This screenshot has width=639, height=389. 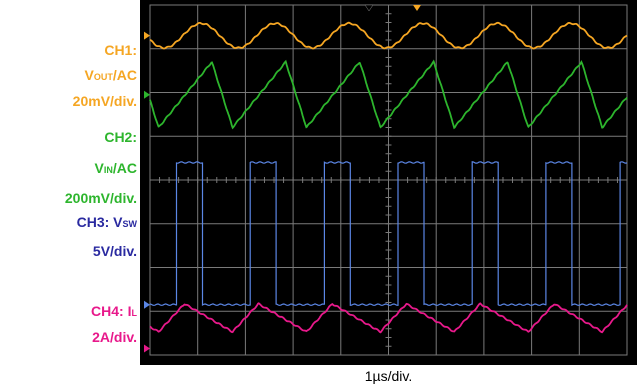 What do you see at coordinates (147, 304) in the screenshot?
I see `ch3-ground-marker` at bounding box center [147, 304].